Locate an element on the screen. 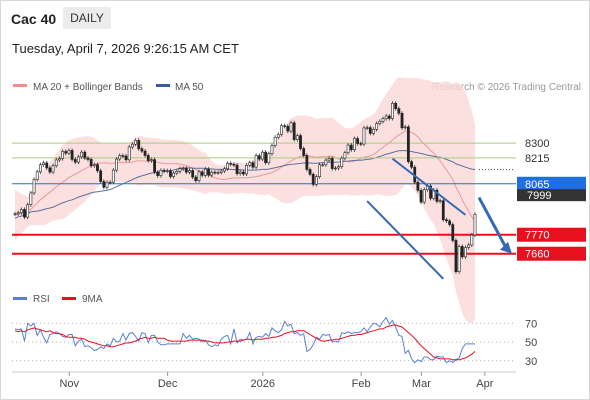 This screenshot has height=400, width=590. level-label-8065: 8065 is located at coordinates (537, 185).